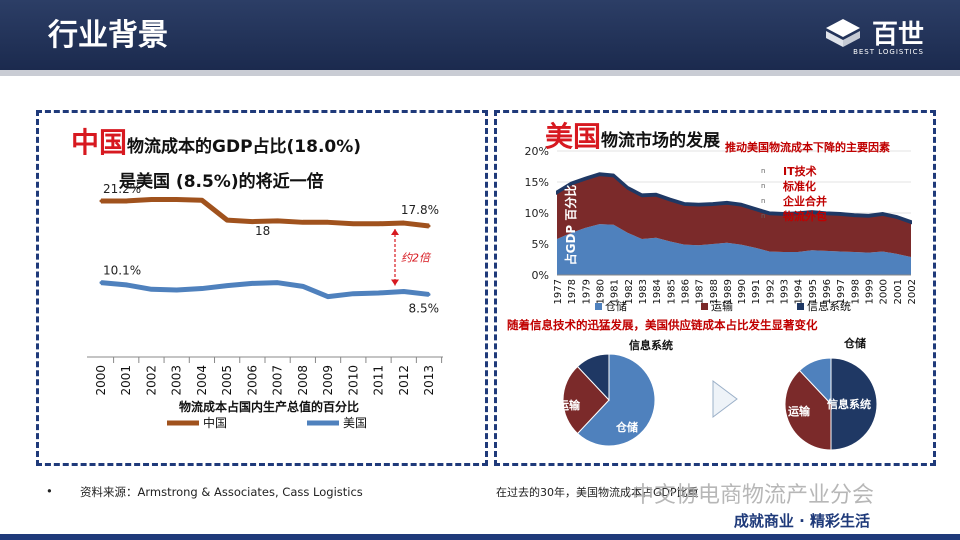 Image resolution: width=960 pixels, height=540 pixels. Describe the element at coordinates (662, 325) in the screenshot. I see `pie-caption: 随着信息技术的迅猛发展，美国供应链成本占比发生显著变化` at that location.